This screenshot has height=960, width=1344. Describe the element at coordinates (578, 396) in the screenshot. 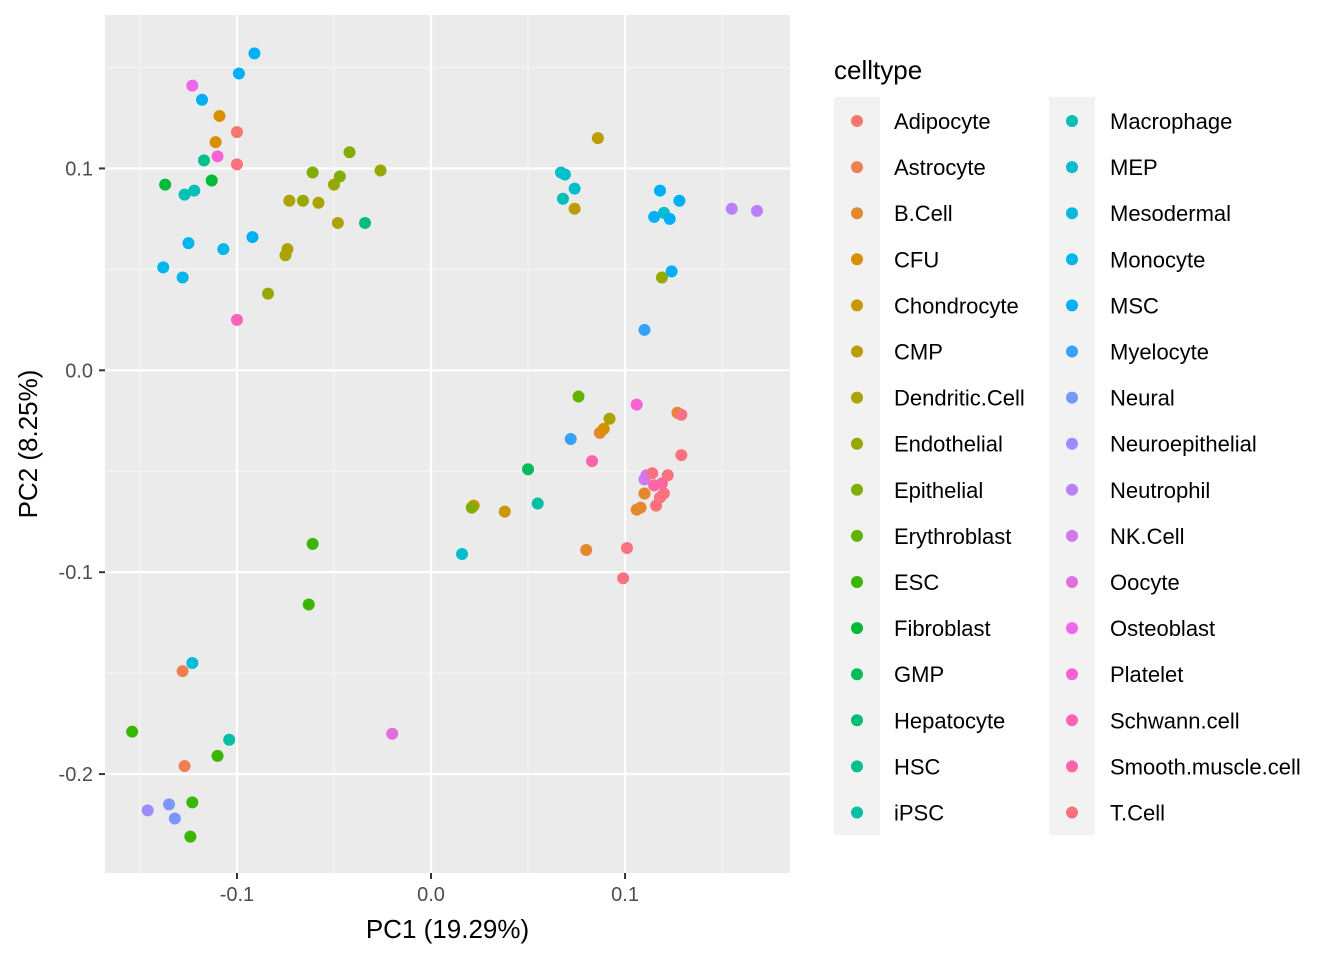

I see `point-erythroblast` at that location.